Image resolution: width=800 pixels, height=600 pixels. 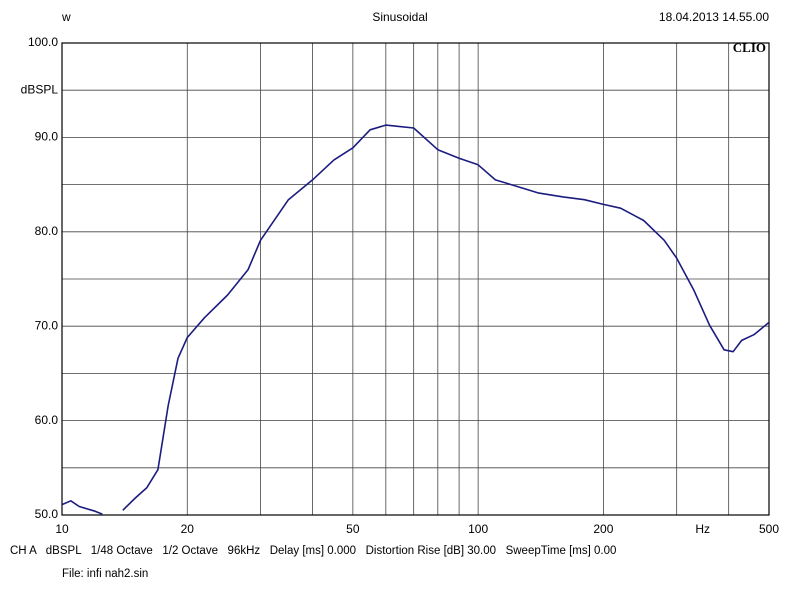 I want to click on y-tick-label: 70.0, so click(x=47, y=325).